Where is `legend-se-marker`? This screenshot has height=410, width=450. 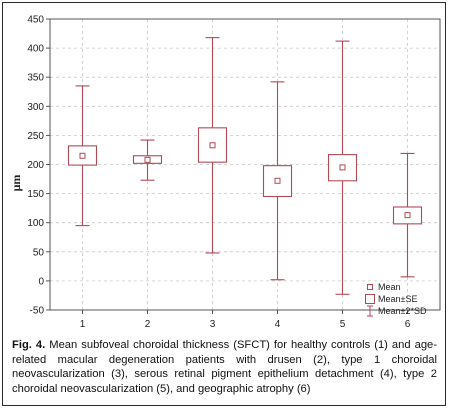 legend-se-marker is located at coordinates (370, 299).